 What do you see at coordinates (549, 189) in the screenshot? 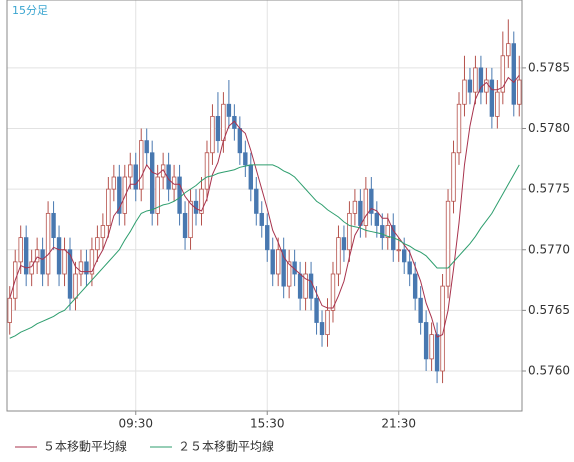
I see `y-tick-label: 0.5775` at bounding box center [549, 189].